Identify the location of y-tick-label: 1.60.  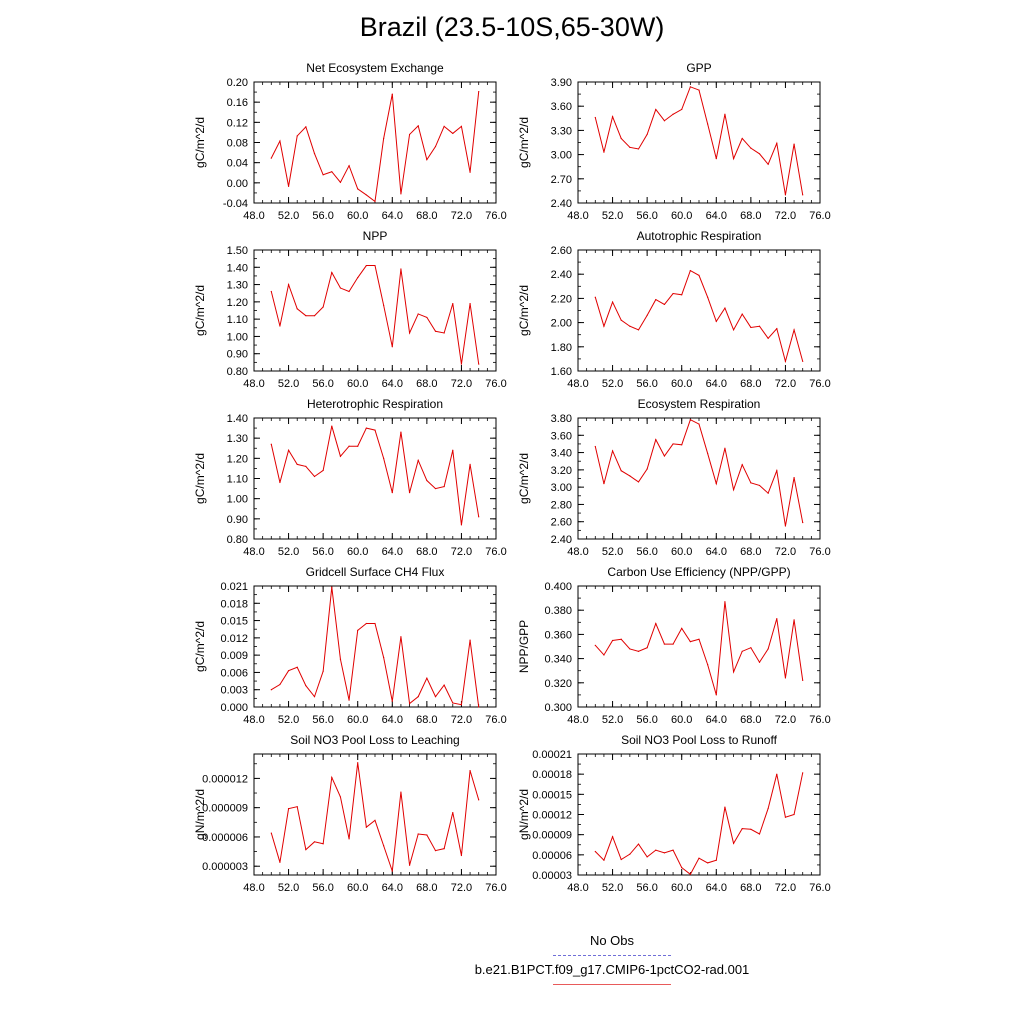
(561, 372).